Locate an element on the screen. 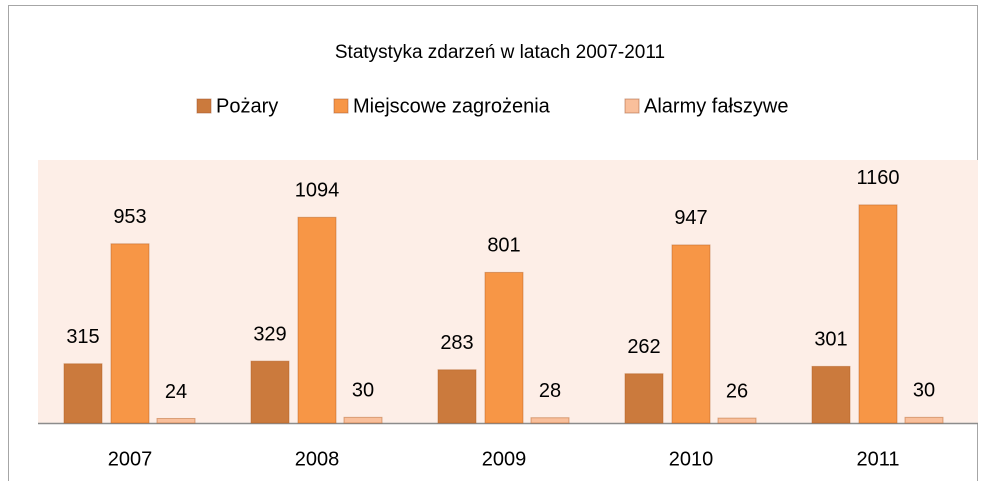  data-label: 947 is located at coordinates (690, 218).